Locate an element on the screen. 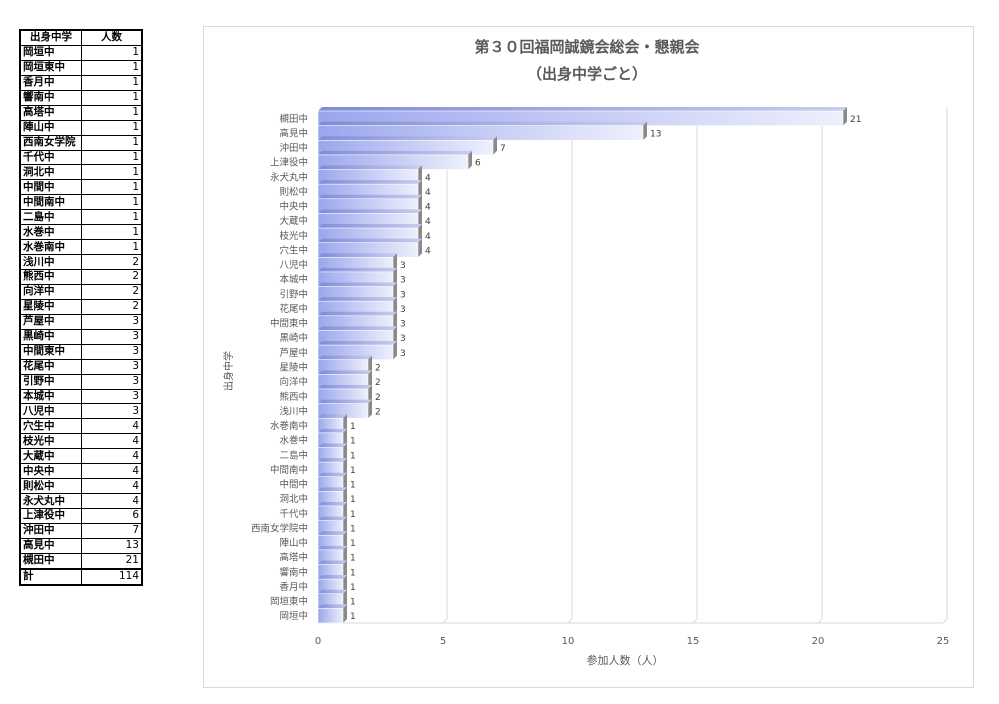  table-row: 永犬丸中 4 is located at coordinates (81, 501).